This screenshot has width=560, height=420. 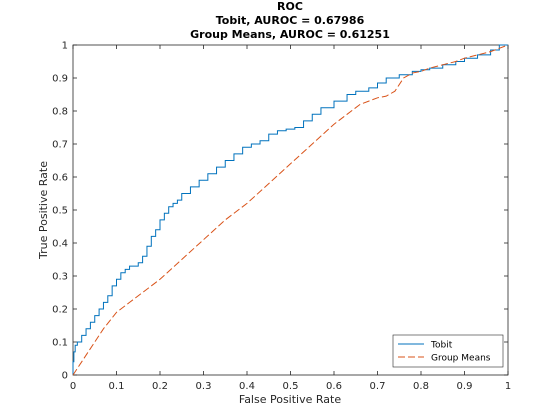 I want to click on y-tick-label: 0.3, so click(x=60, y=277).